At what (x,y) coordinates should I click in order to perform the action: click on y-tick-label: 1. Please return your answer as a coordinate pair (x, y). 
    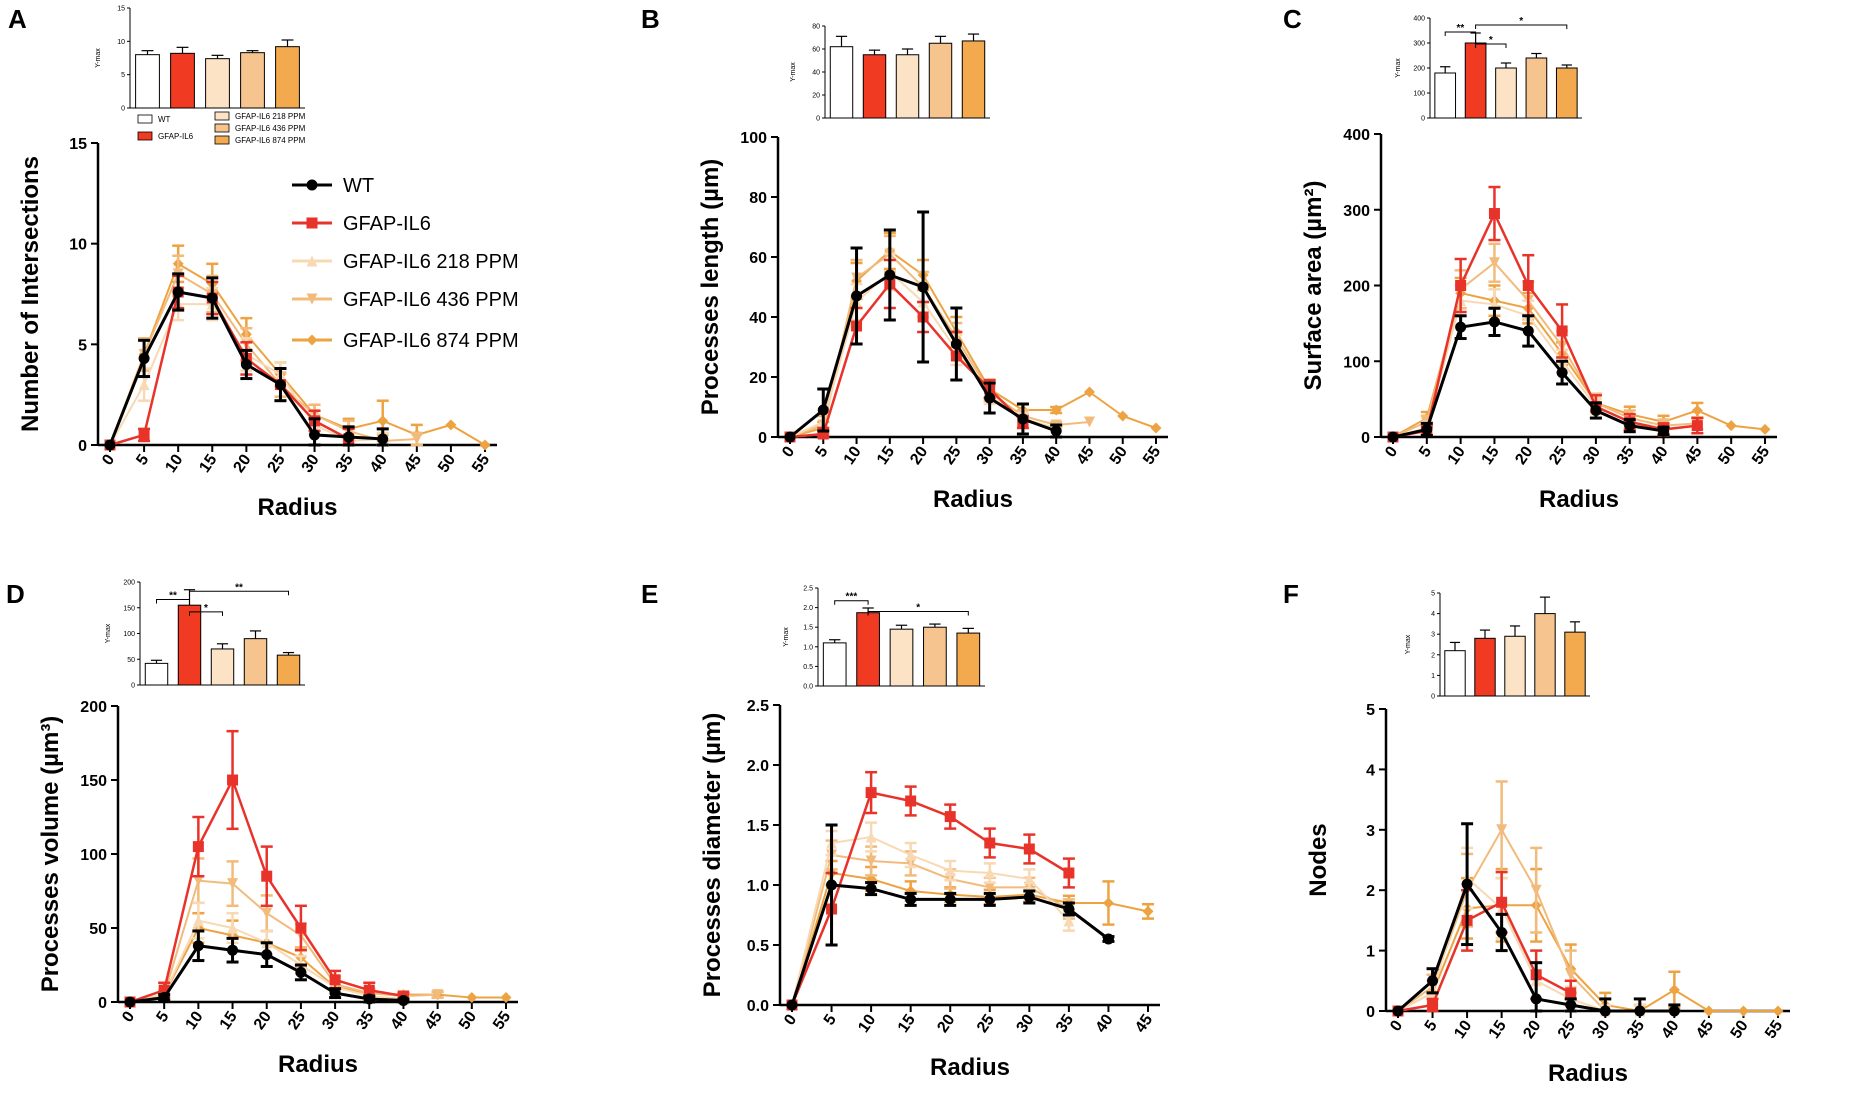
    Looking at the image, I should click on (1370, 952).